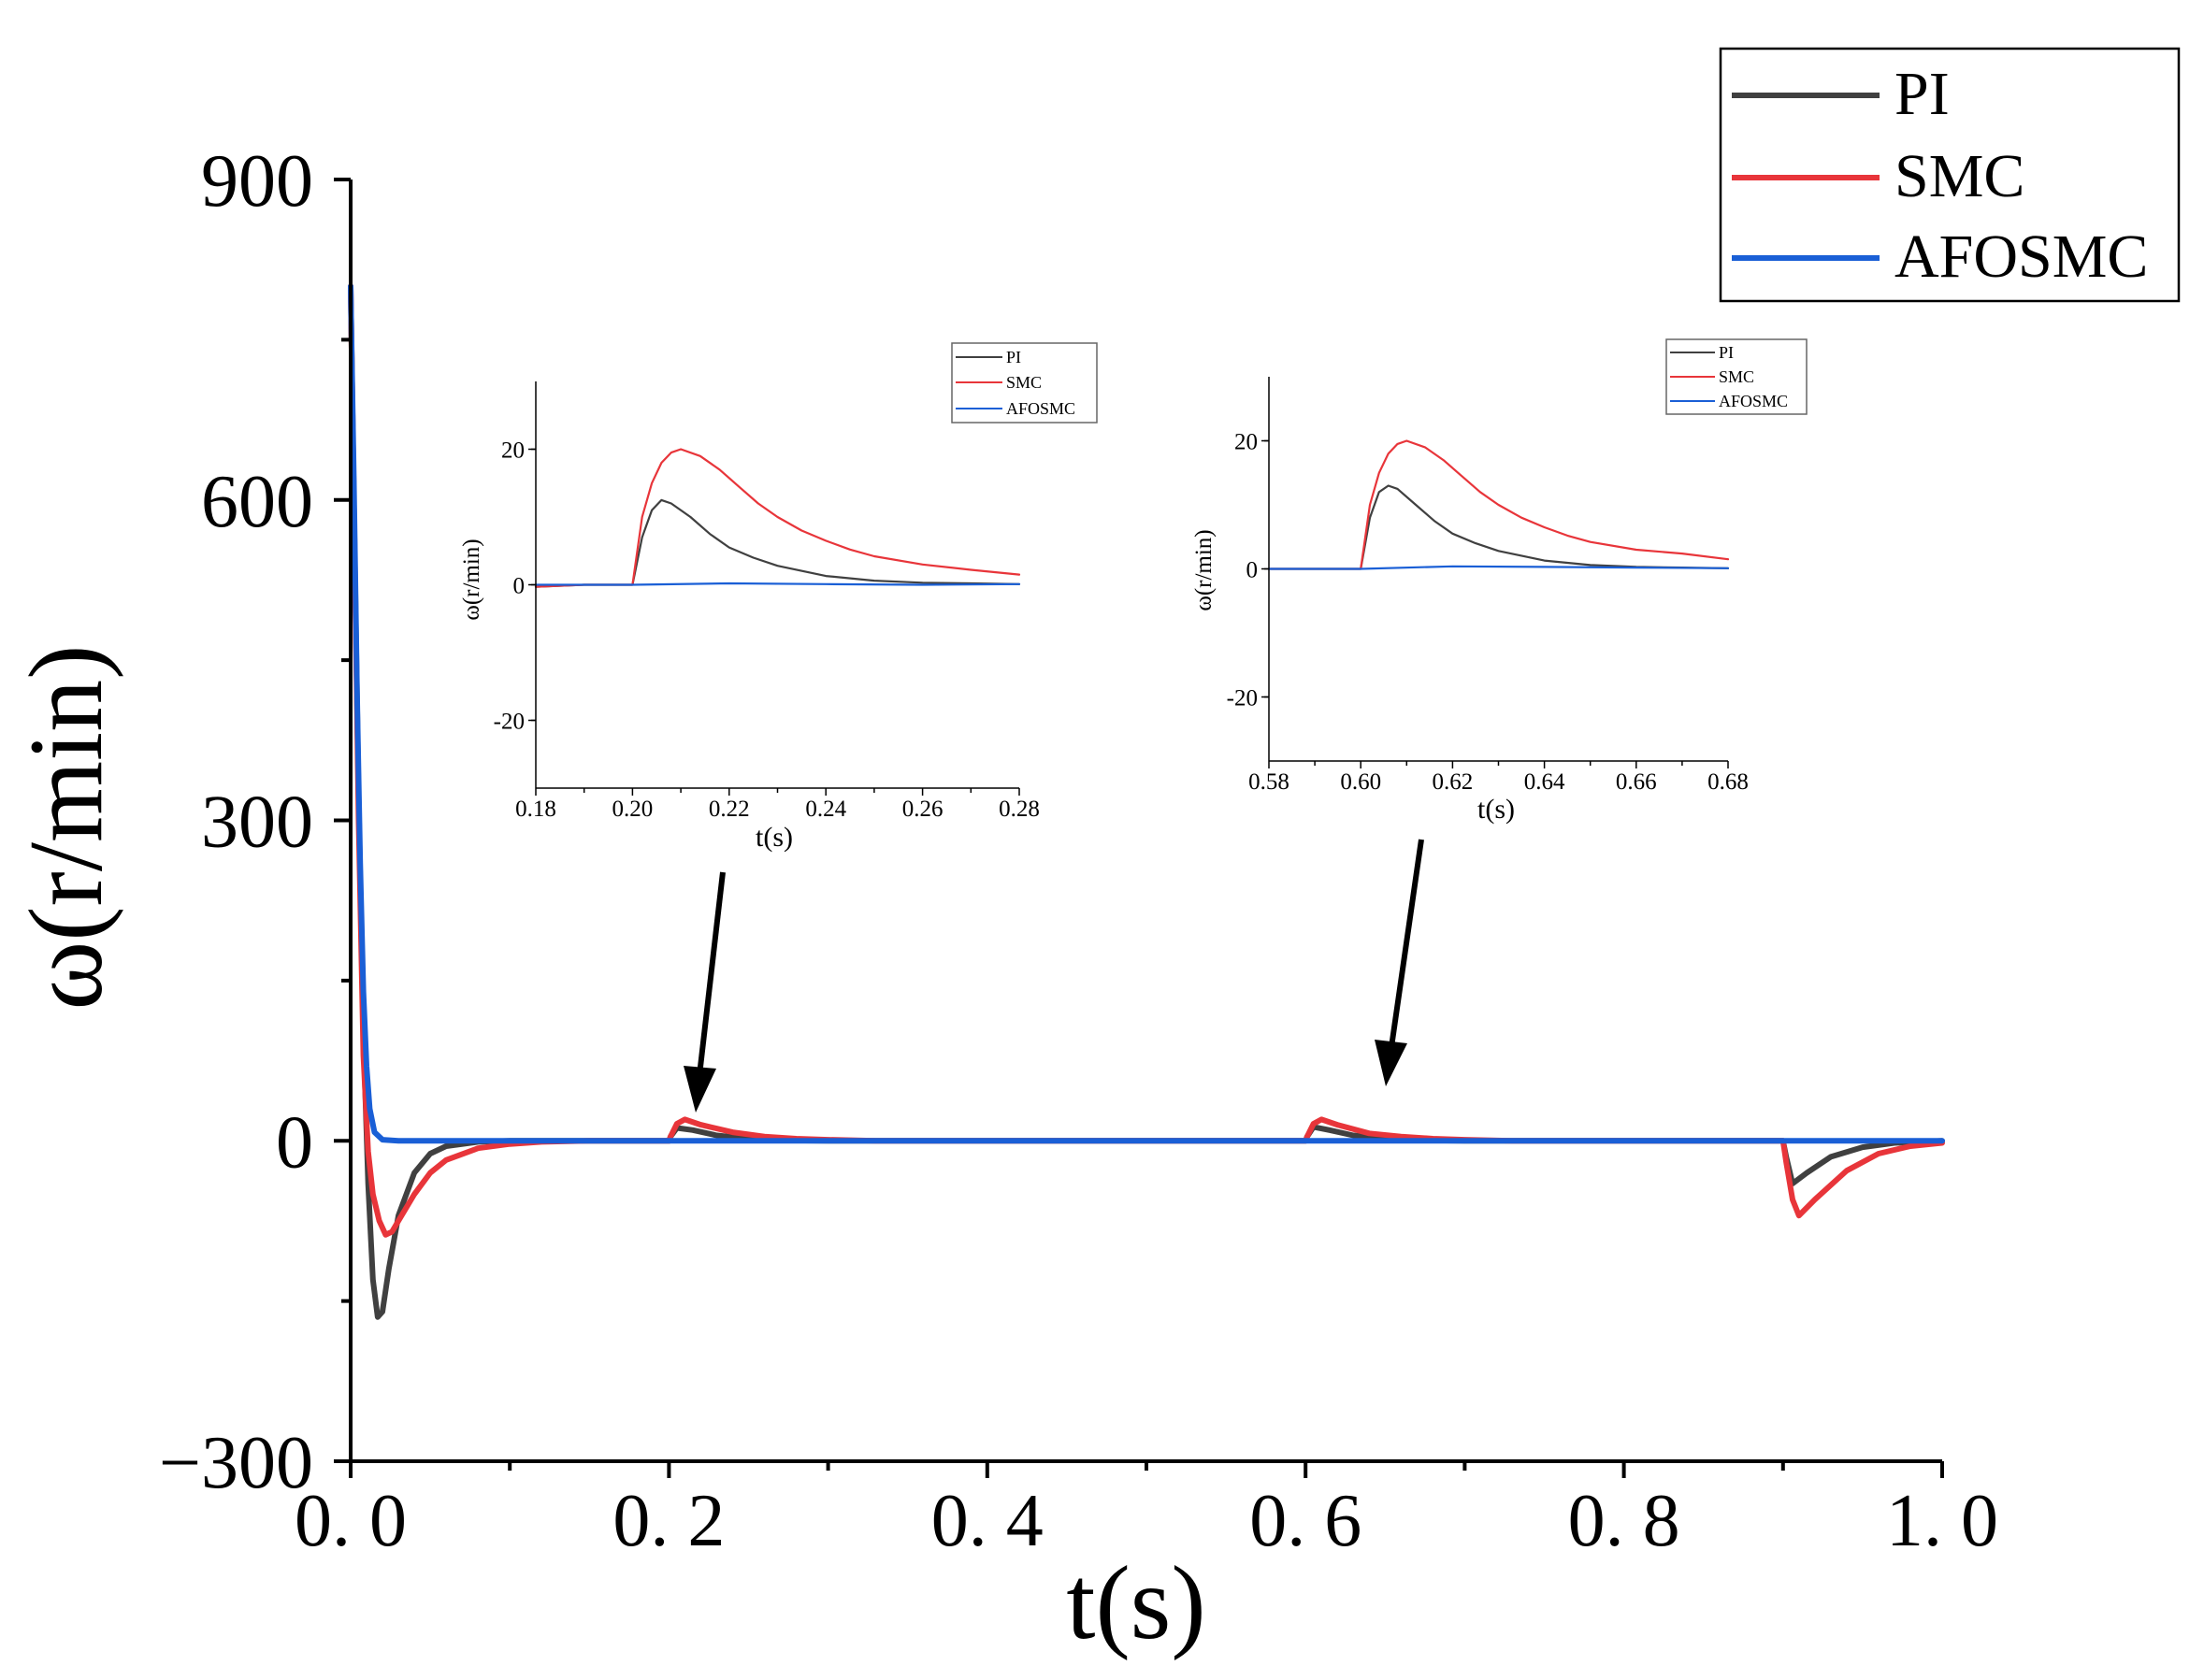 Image resolution: width=2204 pixels, height=1680 pixels. Describe the element at coordinates (1406, 943) in the screenshot. I see `arrow-2-shaft` at that location.